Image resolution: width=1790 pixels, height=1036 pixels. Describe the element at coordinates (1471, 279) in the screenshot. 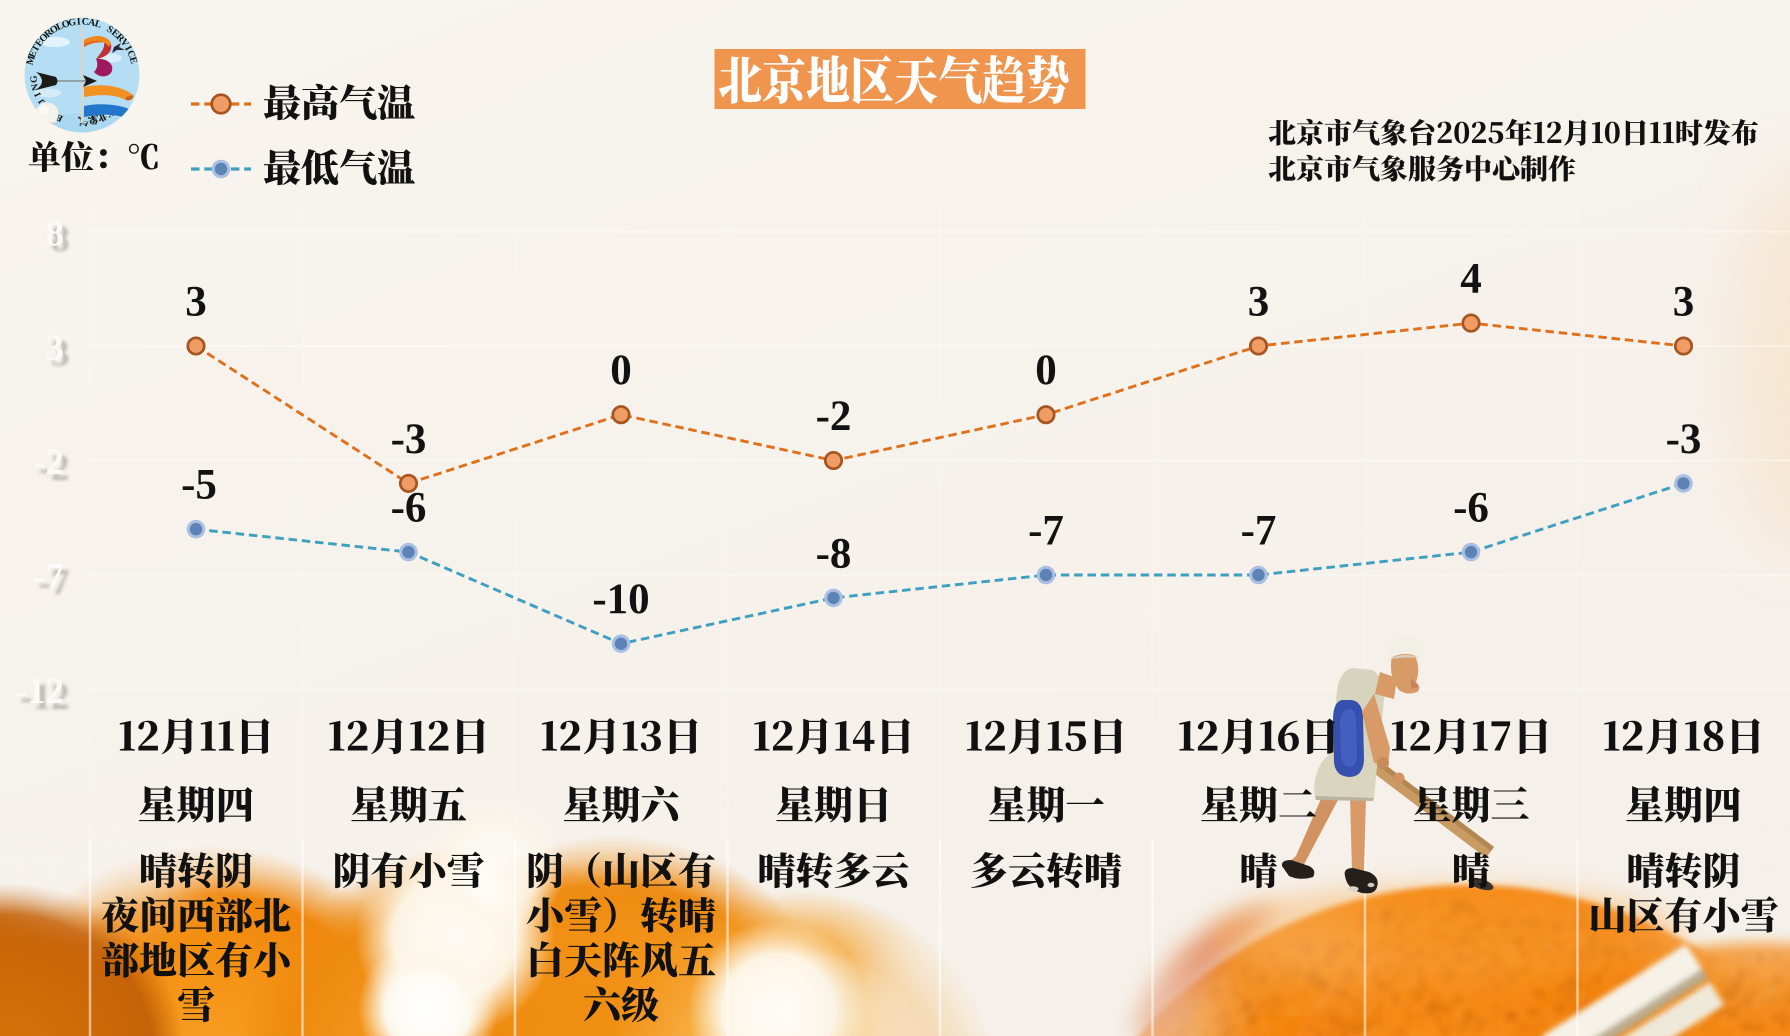

I see `svg-text: 4` at that location.